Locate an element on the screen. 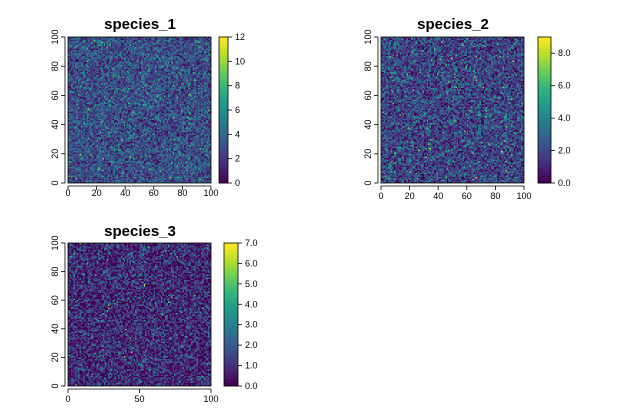  colorbar-tick-label: 4.0 is located at coordinates (564, 118).